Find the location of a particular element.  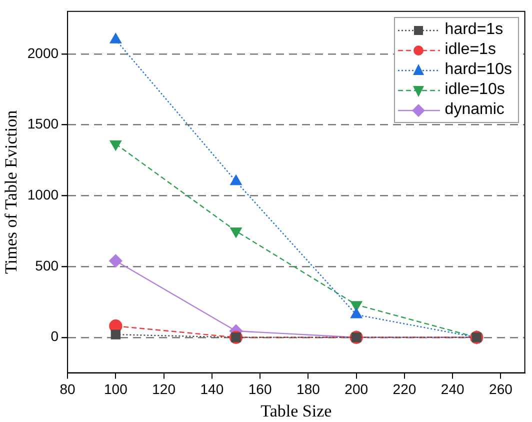

x-tick-label: 180 is located at coordinates (308, 389).